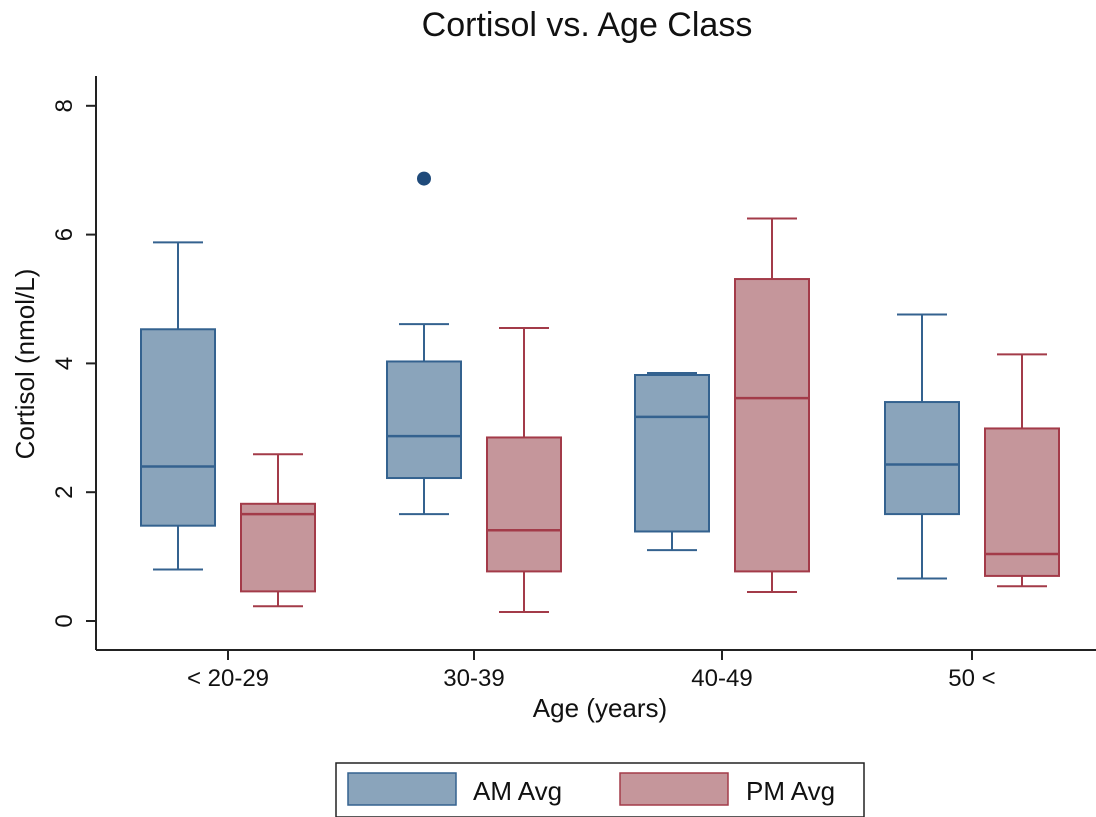 Image resolution: width=1096 pixels, height=817 pixels. What do you see at coordinates (424, 178) in the screenshot?
I see `outlier-point` at bounding box center [424, 178].